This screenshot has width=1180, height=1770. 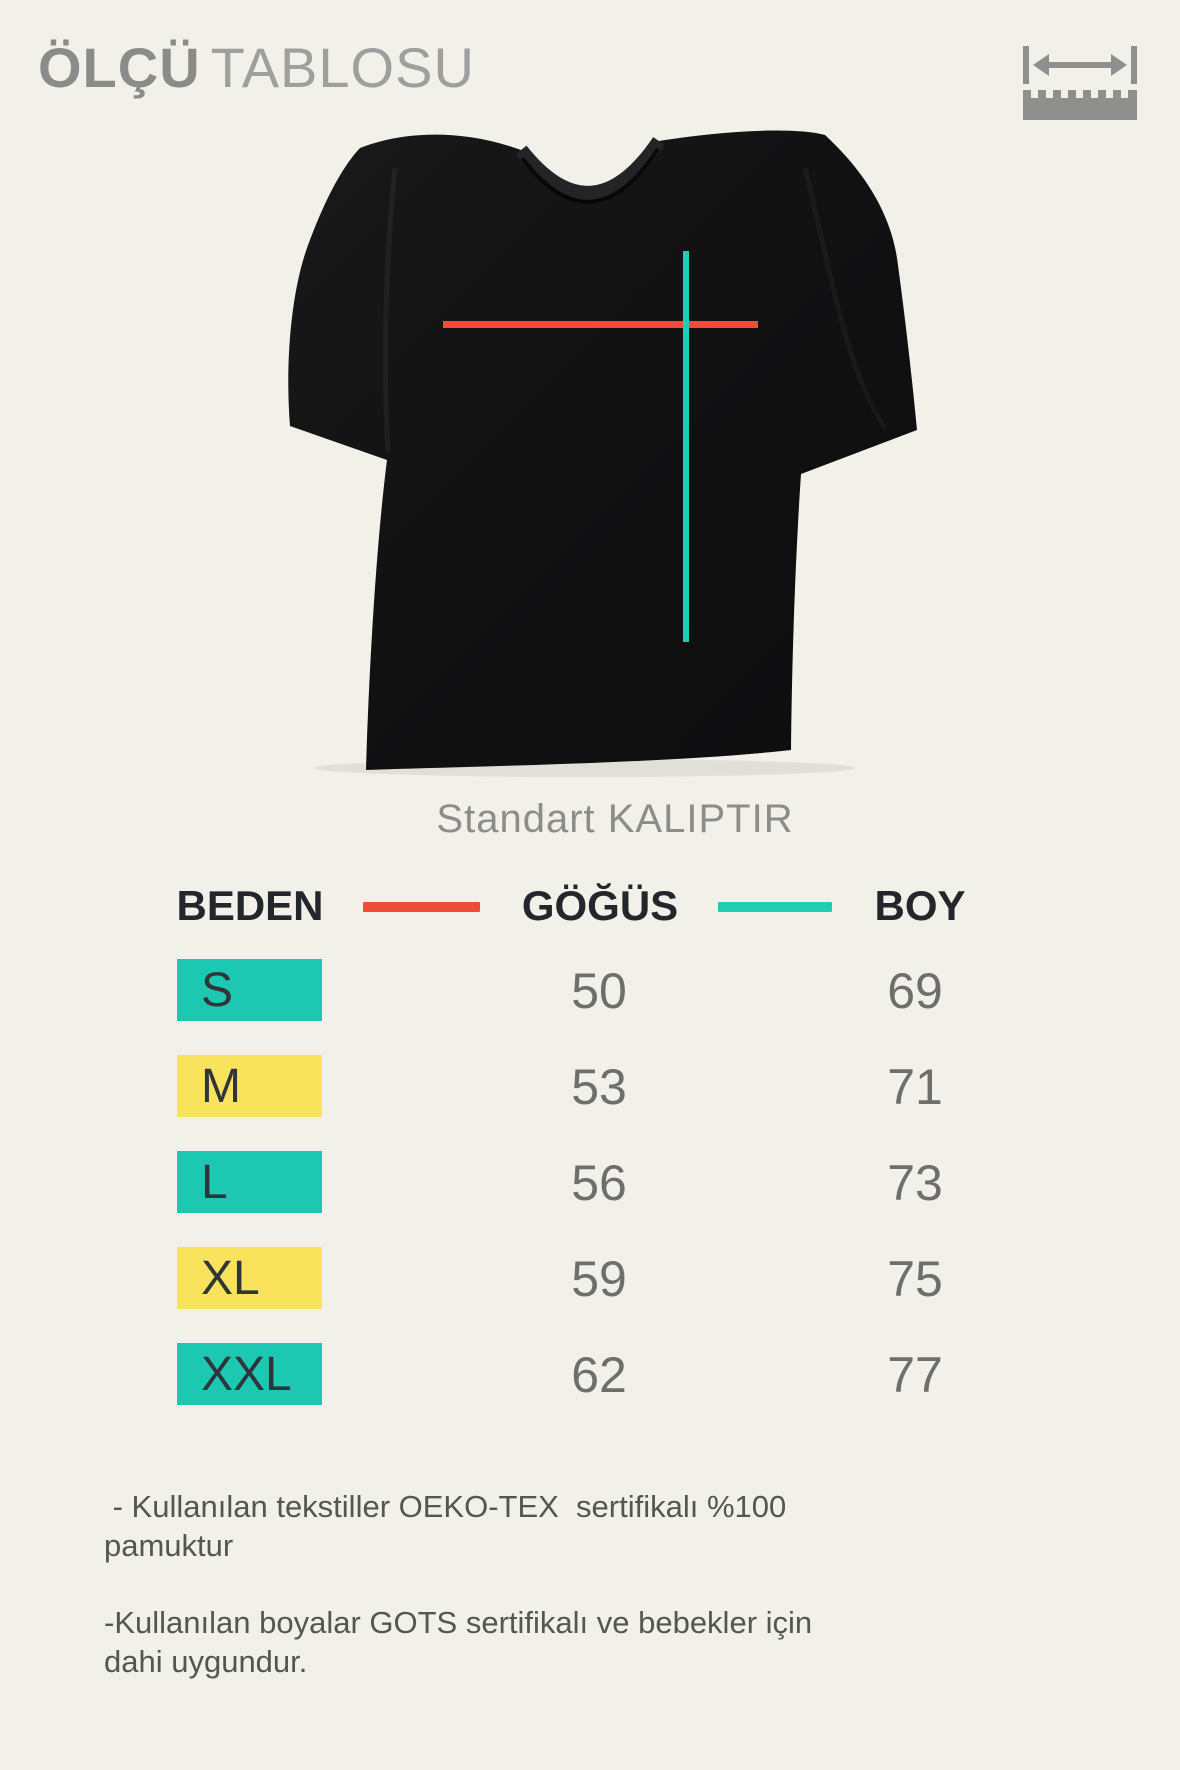 What do you see at coordinates (249, 1086) in the screenshot?
I see `size-badge: M` at bounding box center [249, 1086].